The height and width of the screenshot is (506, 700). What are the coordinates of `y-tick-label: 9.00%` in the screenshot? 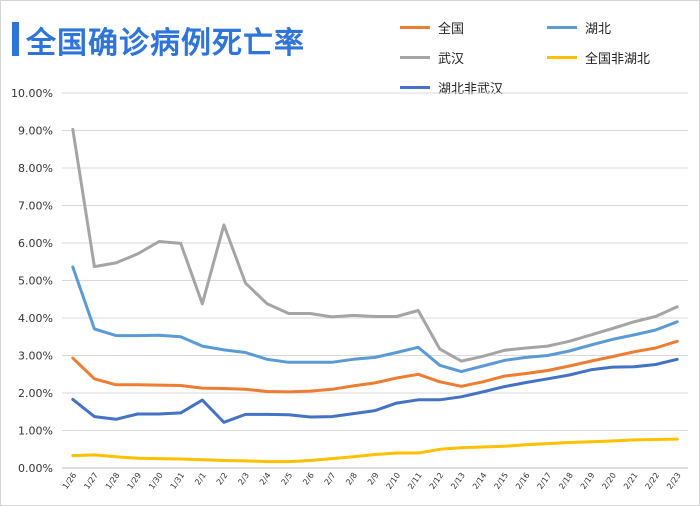 It's located at (35, 131).